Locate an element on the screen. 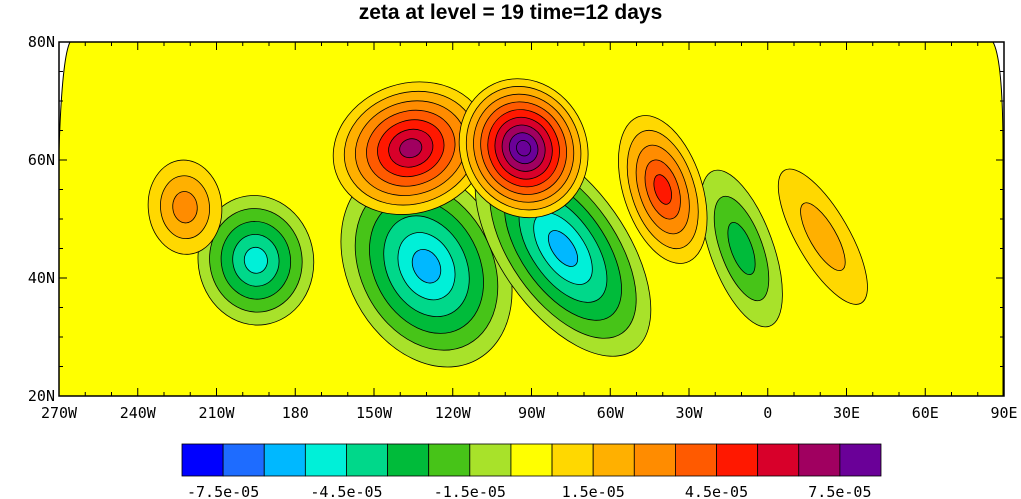  colorbar-label: 1.5e-05 is located at coordinates (593, 491).